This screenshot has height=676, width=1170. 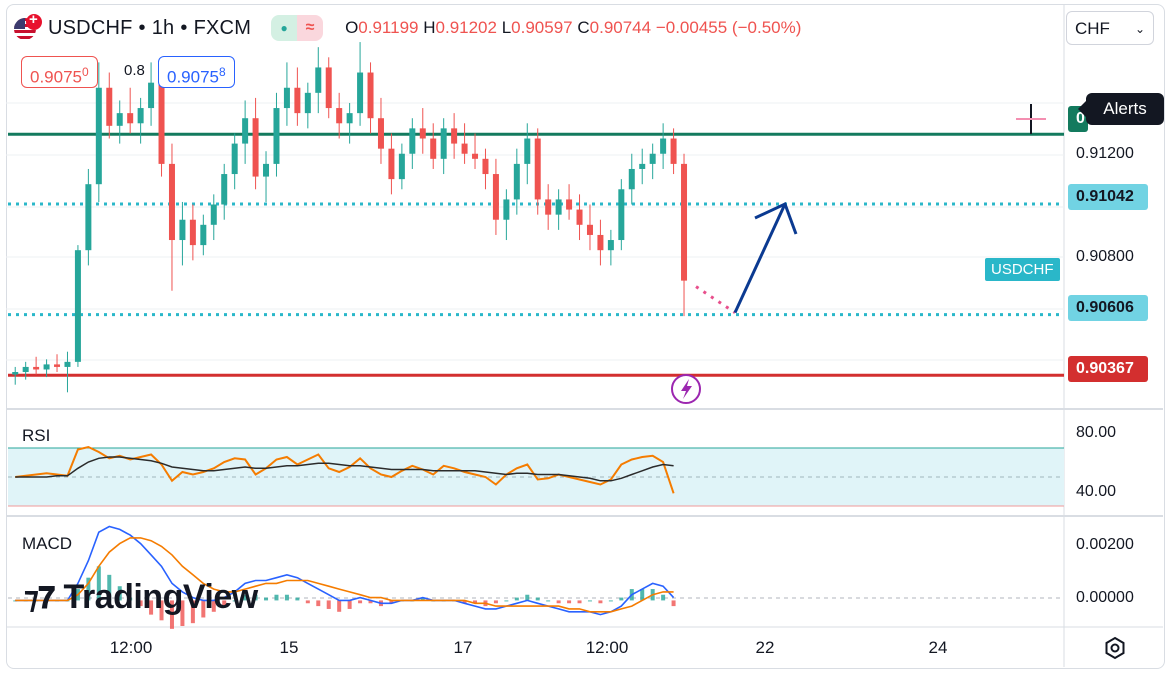 What do you see at coordinates (90, 27) in the screenshot?
I see `symbol-name: USDCHF` at bounding box center [90, 27].